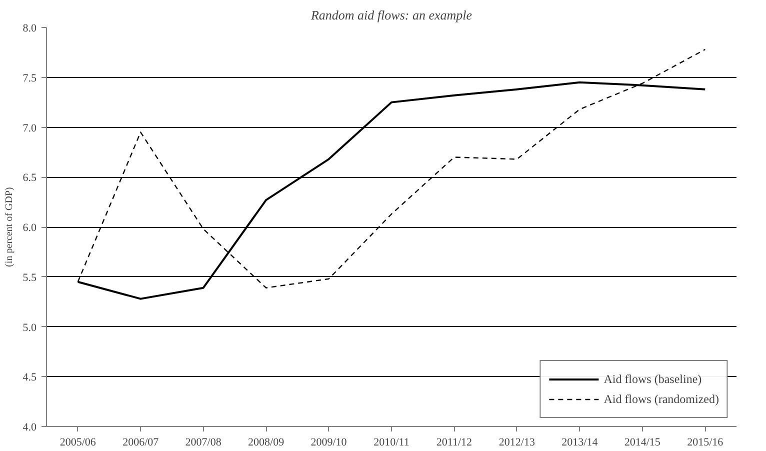 Image resolution: width=766 pixels, height=451 pixels. I want to click on x-tick-label: 2013/14, so click(580, 442).